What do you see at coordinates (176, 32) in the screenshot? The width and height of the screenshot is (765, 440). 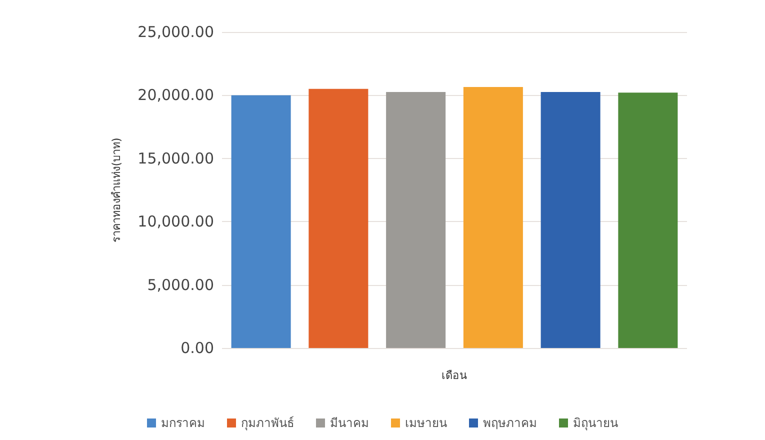 I see `y-tick-label: 25,000.00` at bounding box center [176, 32].